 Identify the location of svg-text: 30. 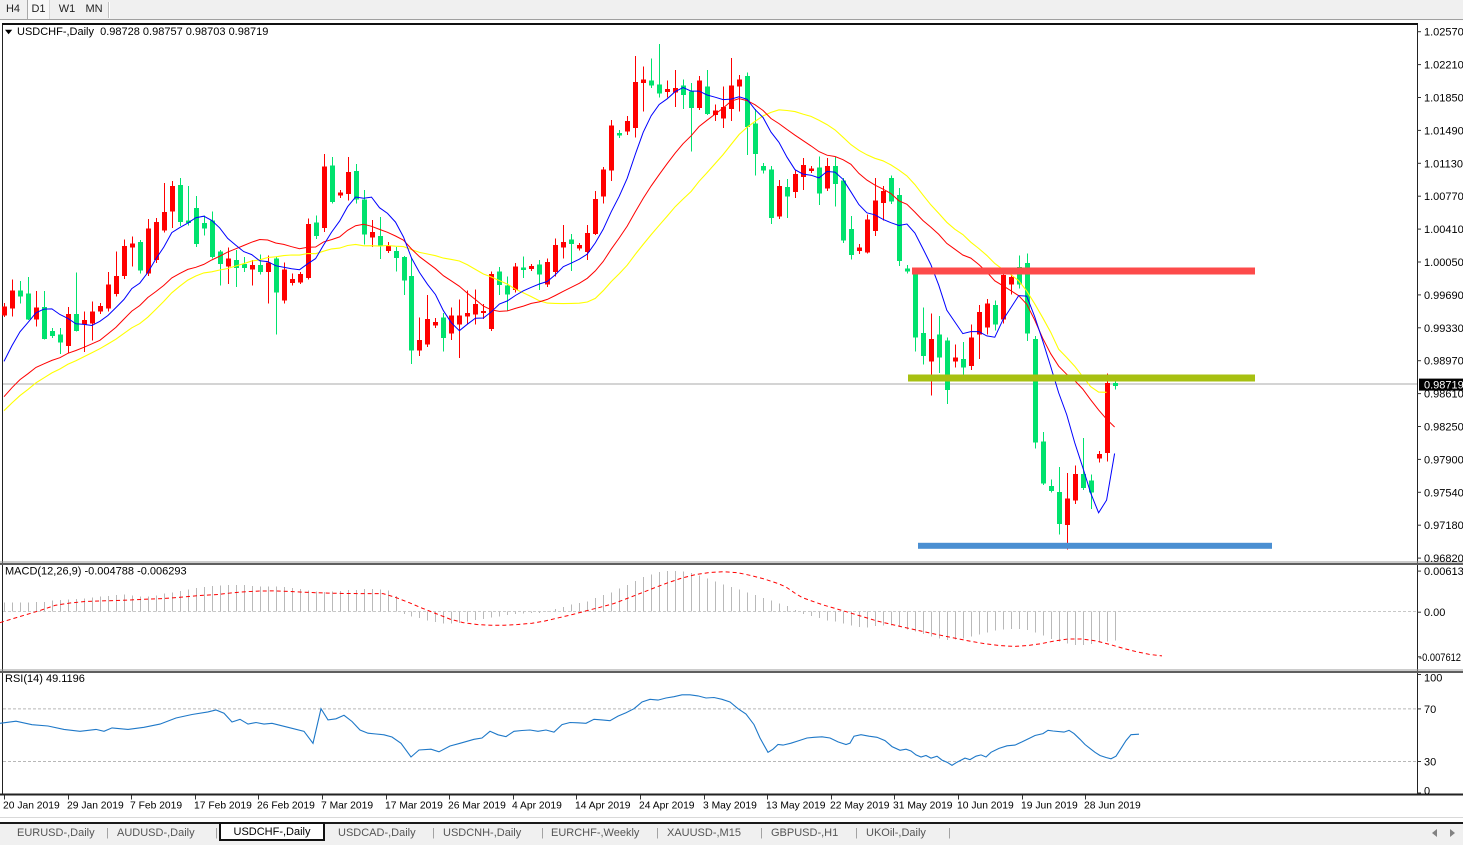
(1430, 763).